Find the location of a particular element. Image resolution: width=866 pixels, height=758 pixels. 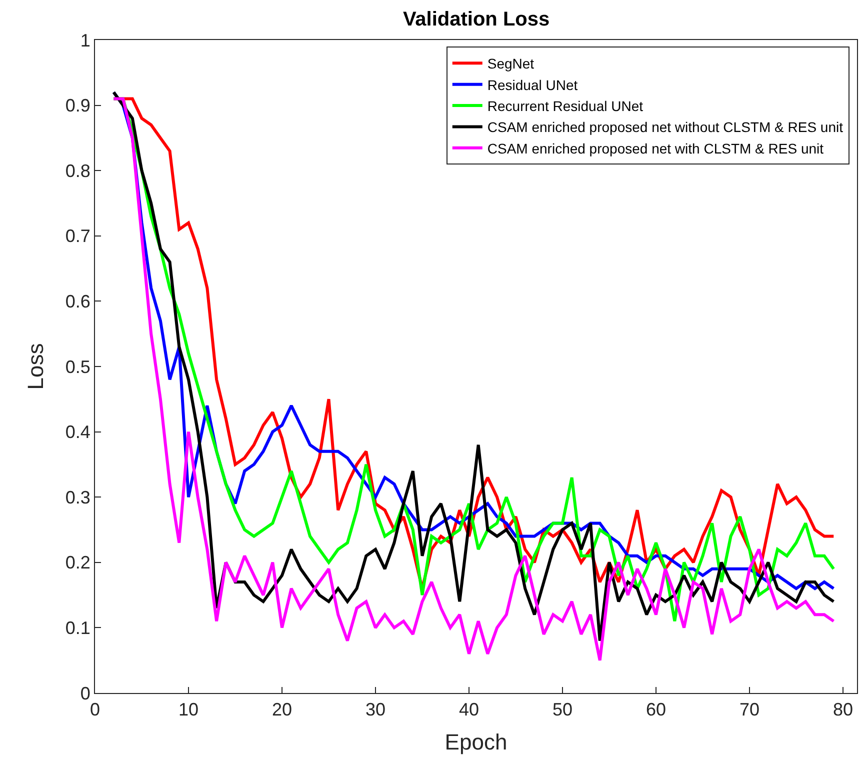

legend-label: Recurrent Residual UNet is located at coordinates (565, 106).